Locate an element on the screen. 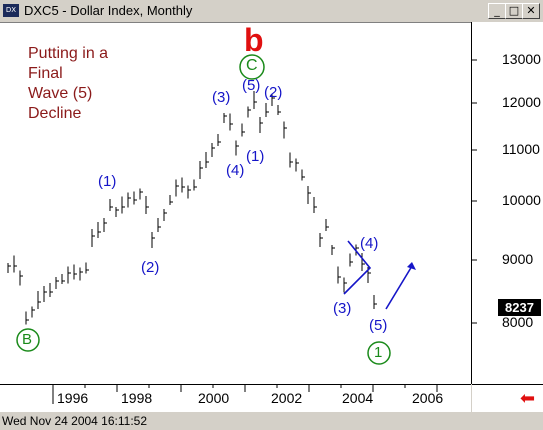 This screenshot has height=430, width=543. y-tick-label: 11000 is located at coordinates (521, 149).